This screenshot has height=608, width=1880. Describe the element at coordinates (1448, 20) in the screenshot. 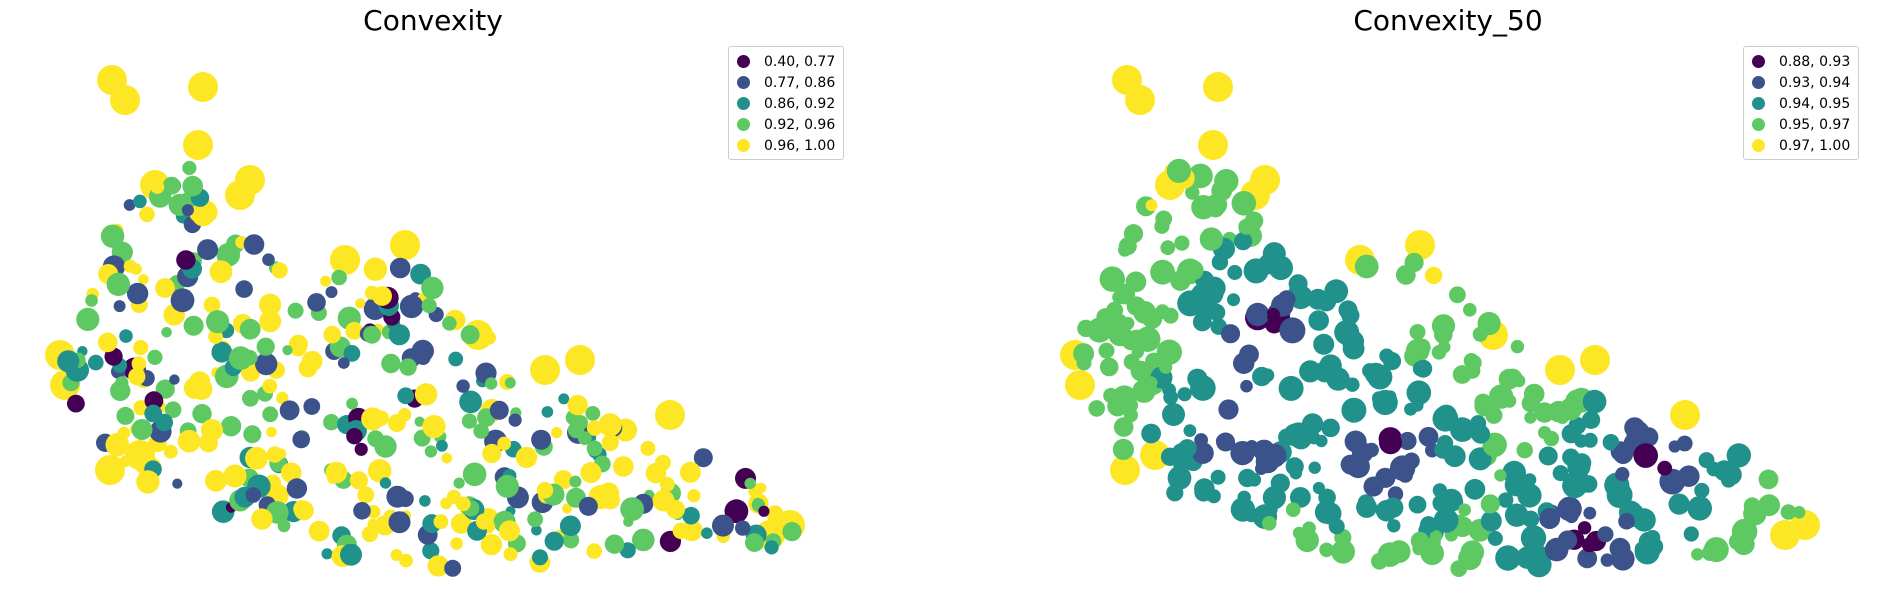

I see `map-title-convexity-50: Convexity_50` at that location.